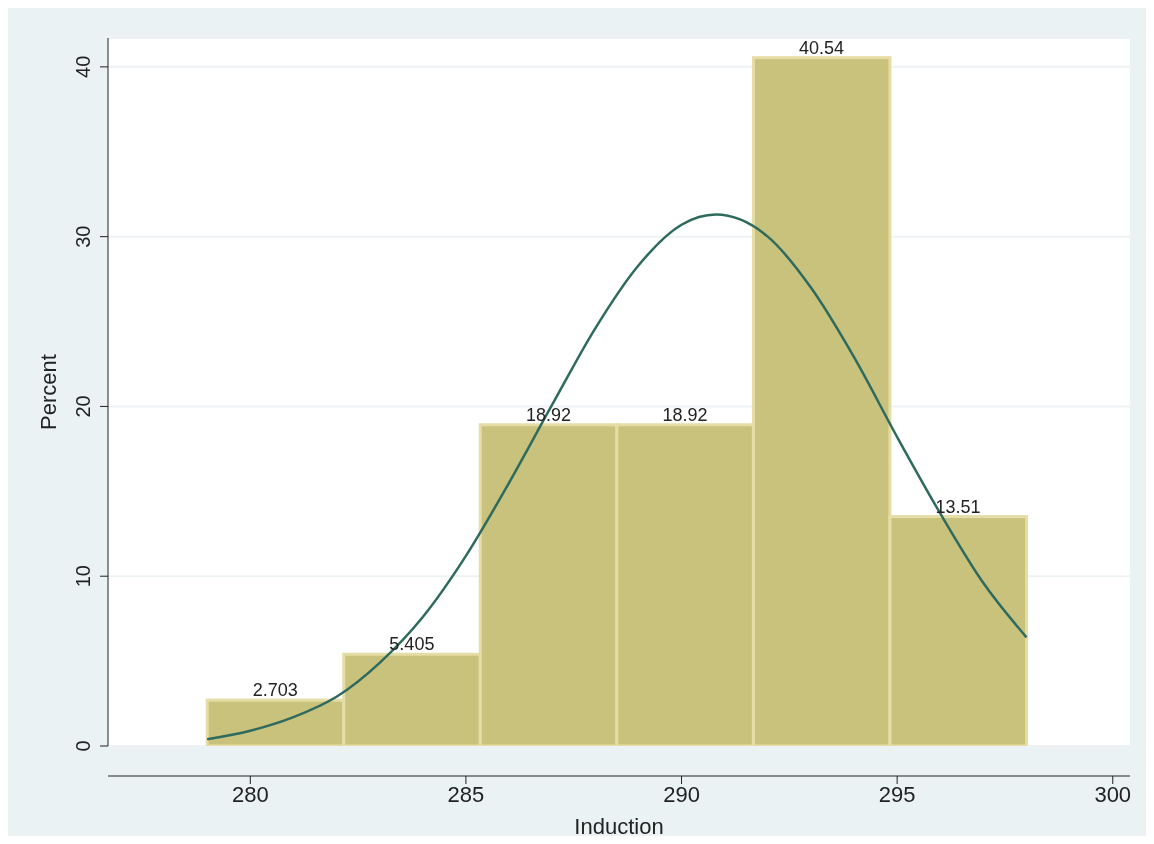 The image size is (1154, 844). What do you see at coordinates (466, 794) in the screenshot?
I see `x-tick-label: 285` at bounding box center [466, 794].